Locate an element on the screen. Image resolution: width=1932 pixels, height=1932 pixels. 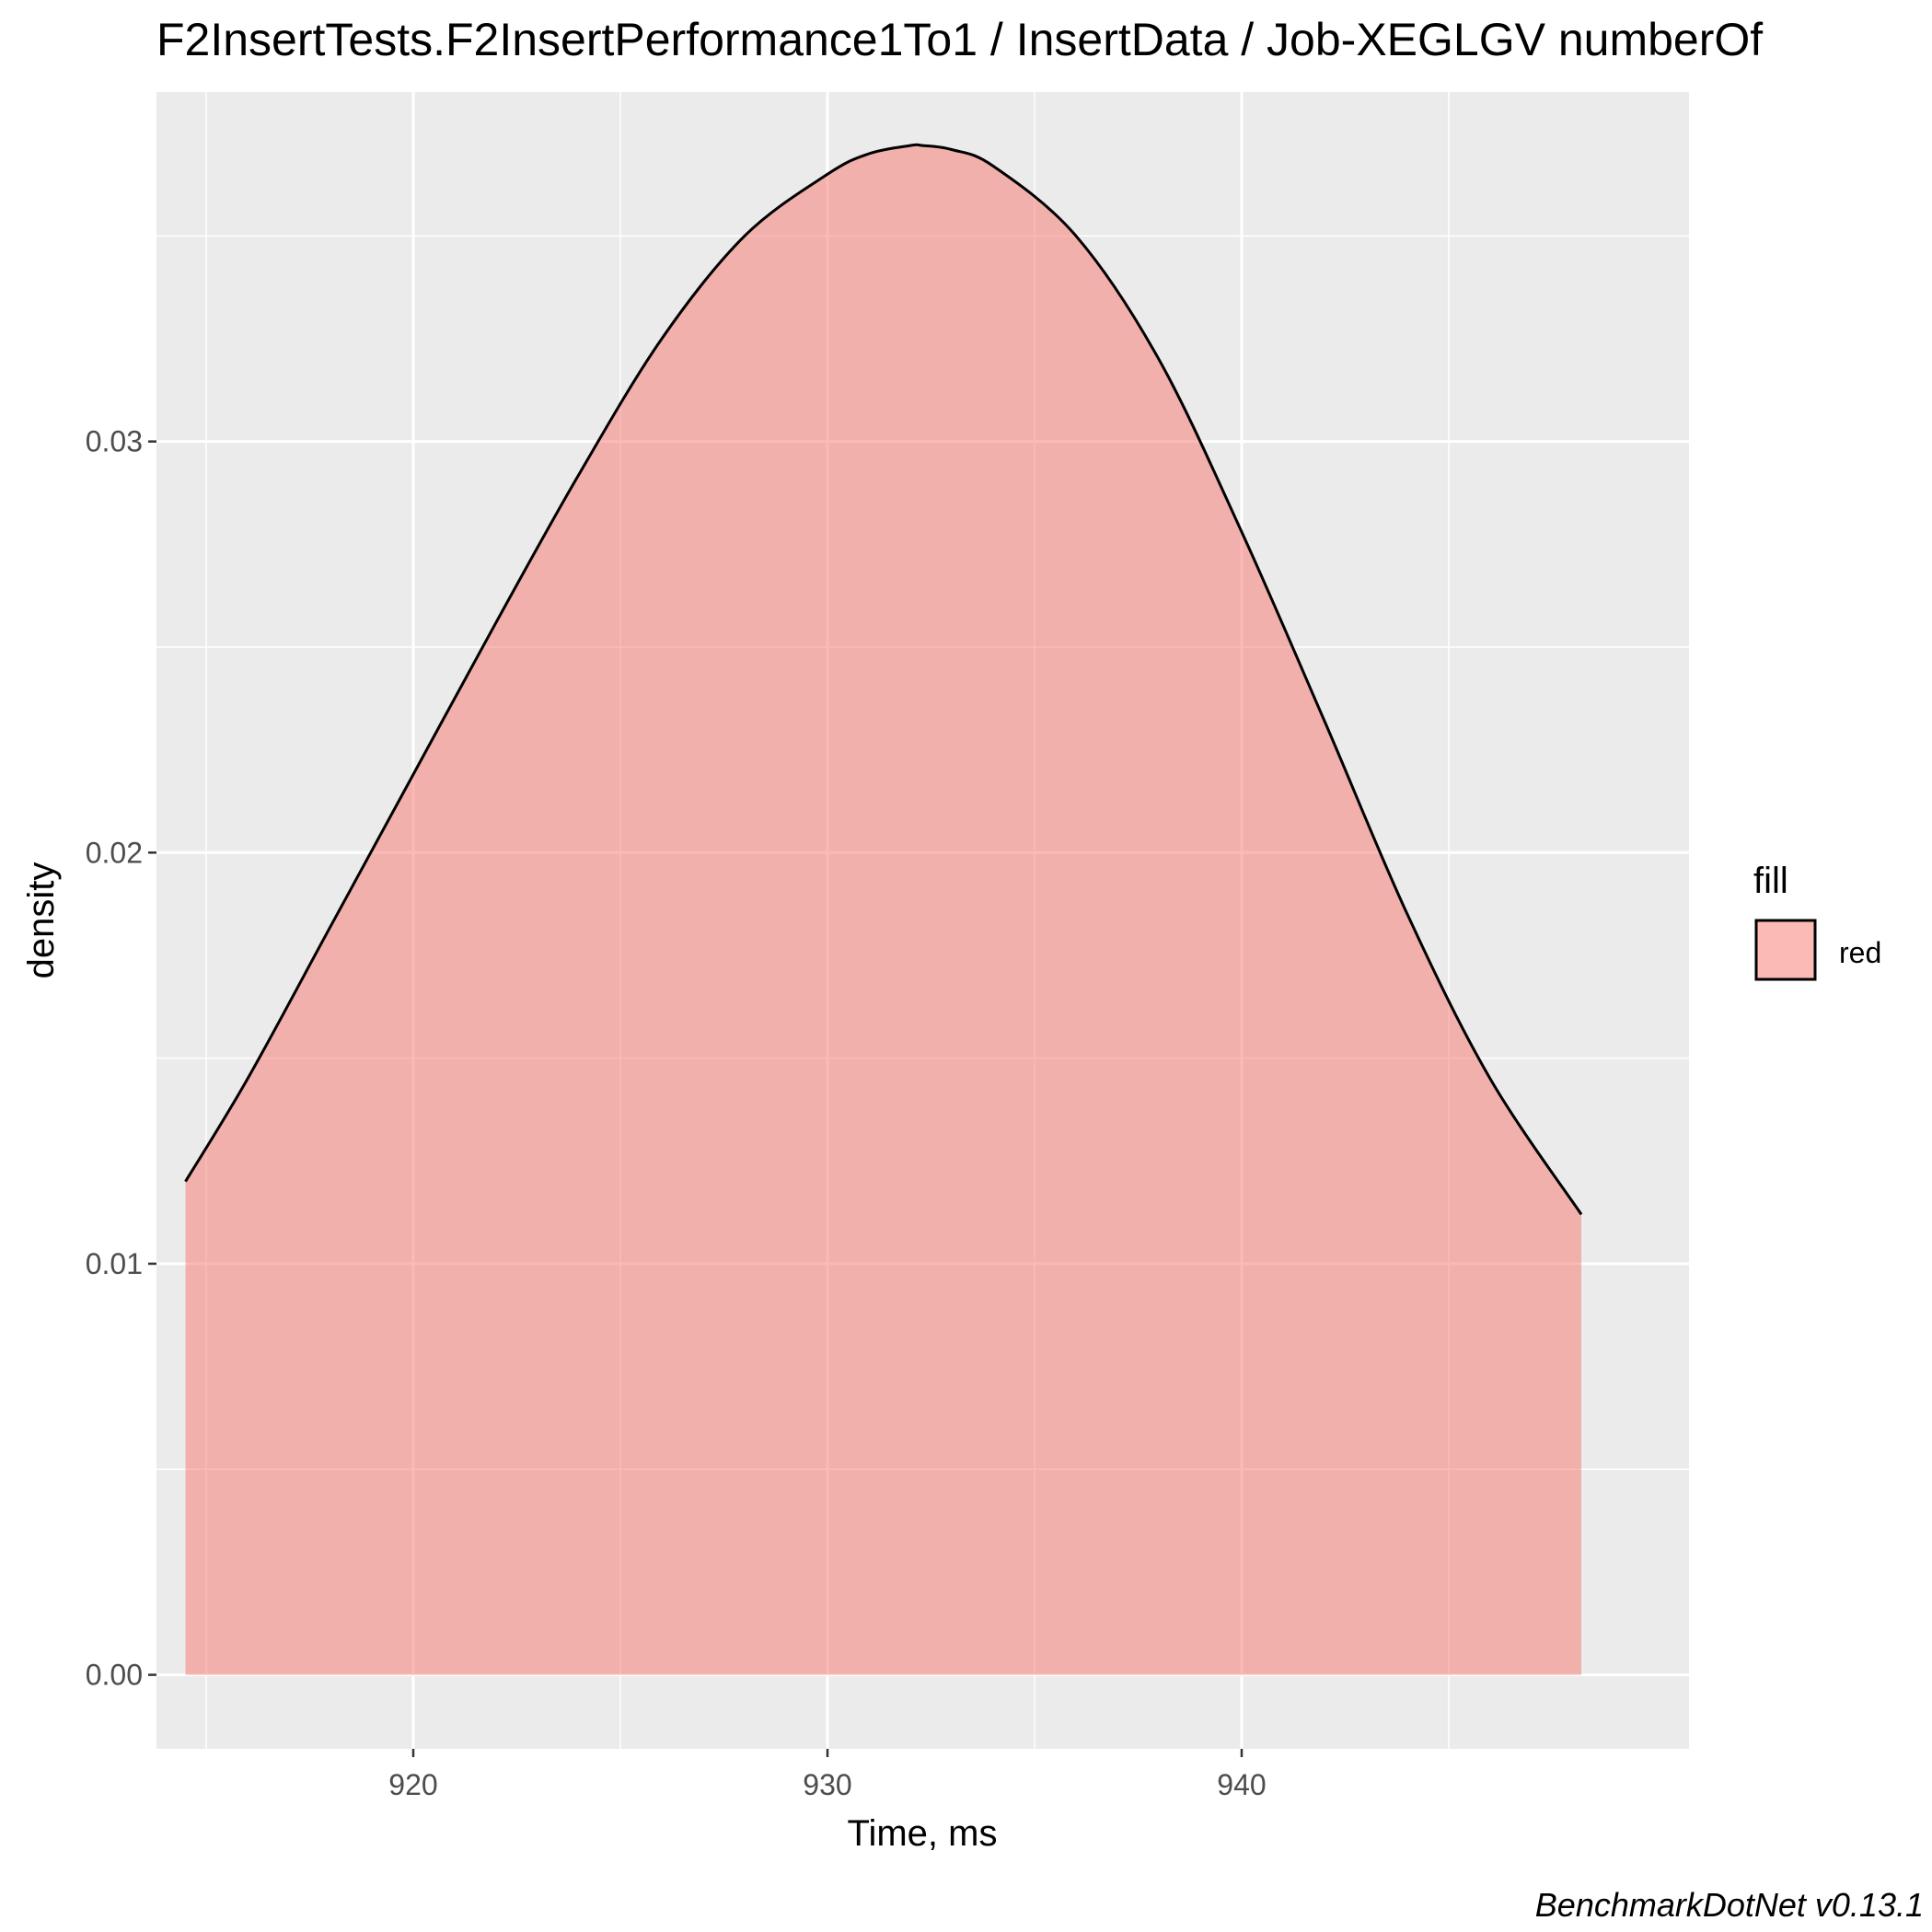
y-tick-label: 0.02 is located at coordinates (115, 853).